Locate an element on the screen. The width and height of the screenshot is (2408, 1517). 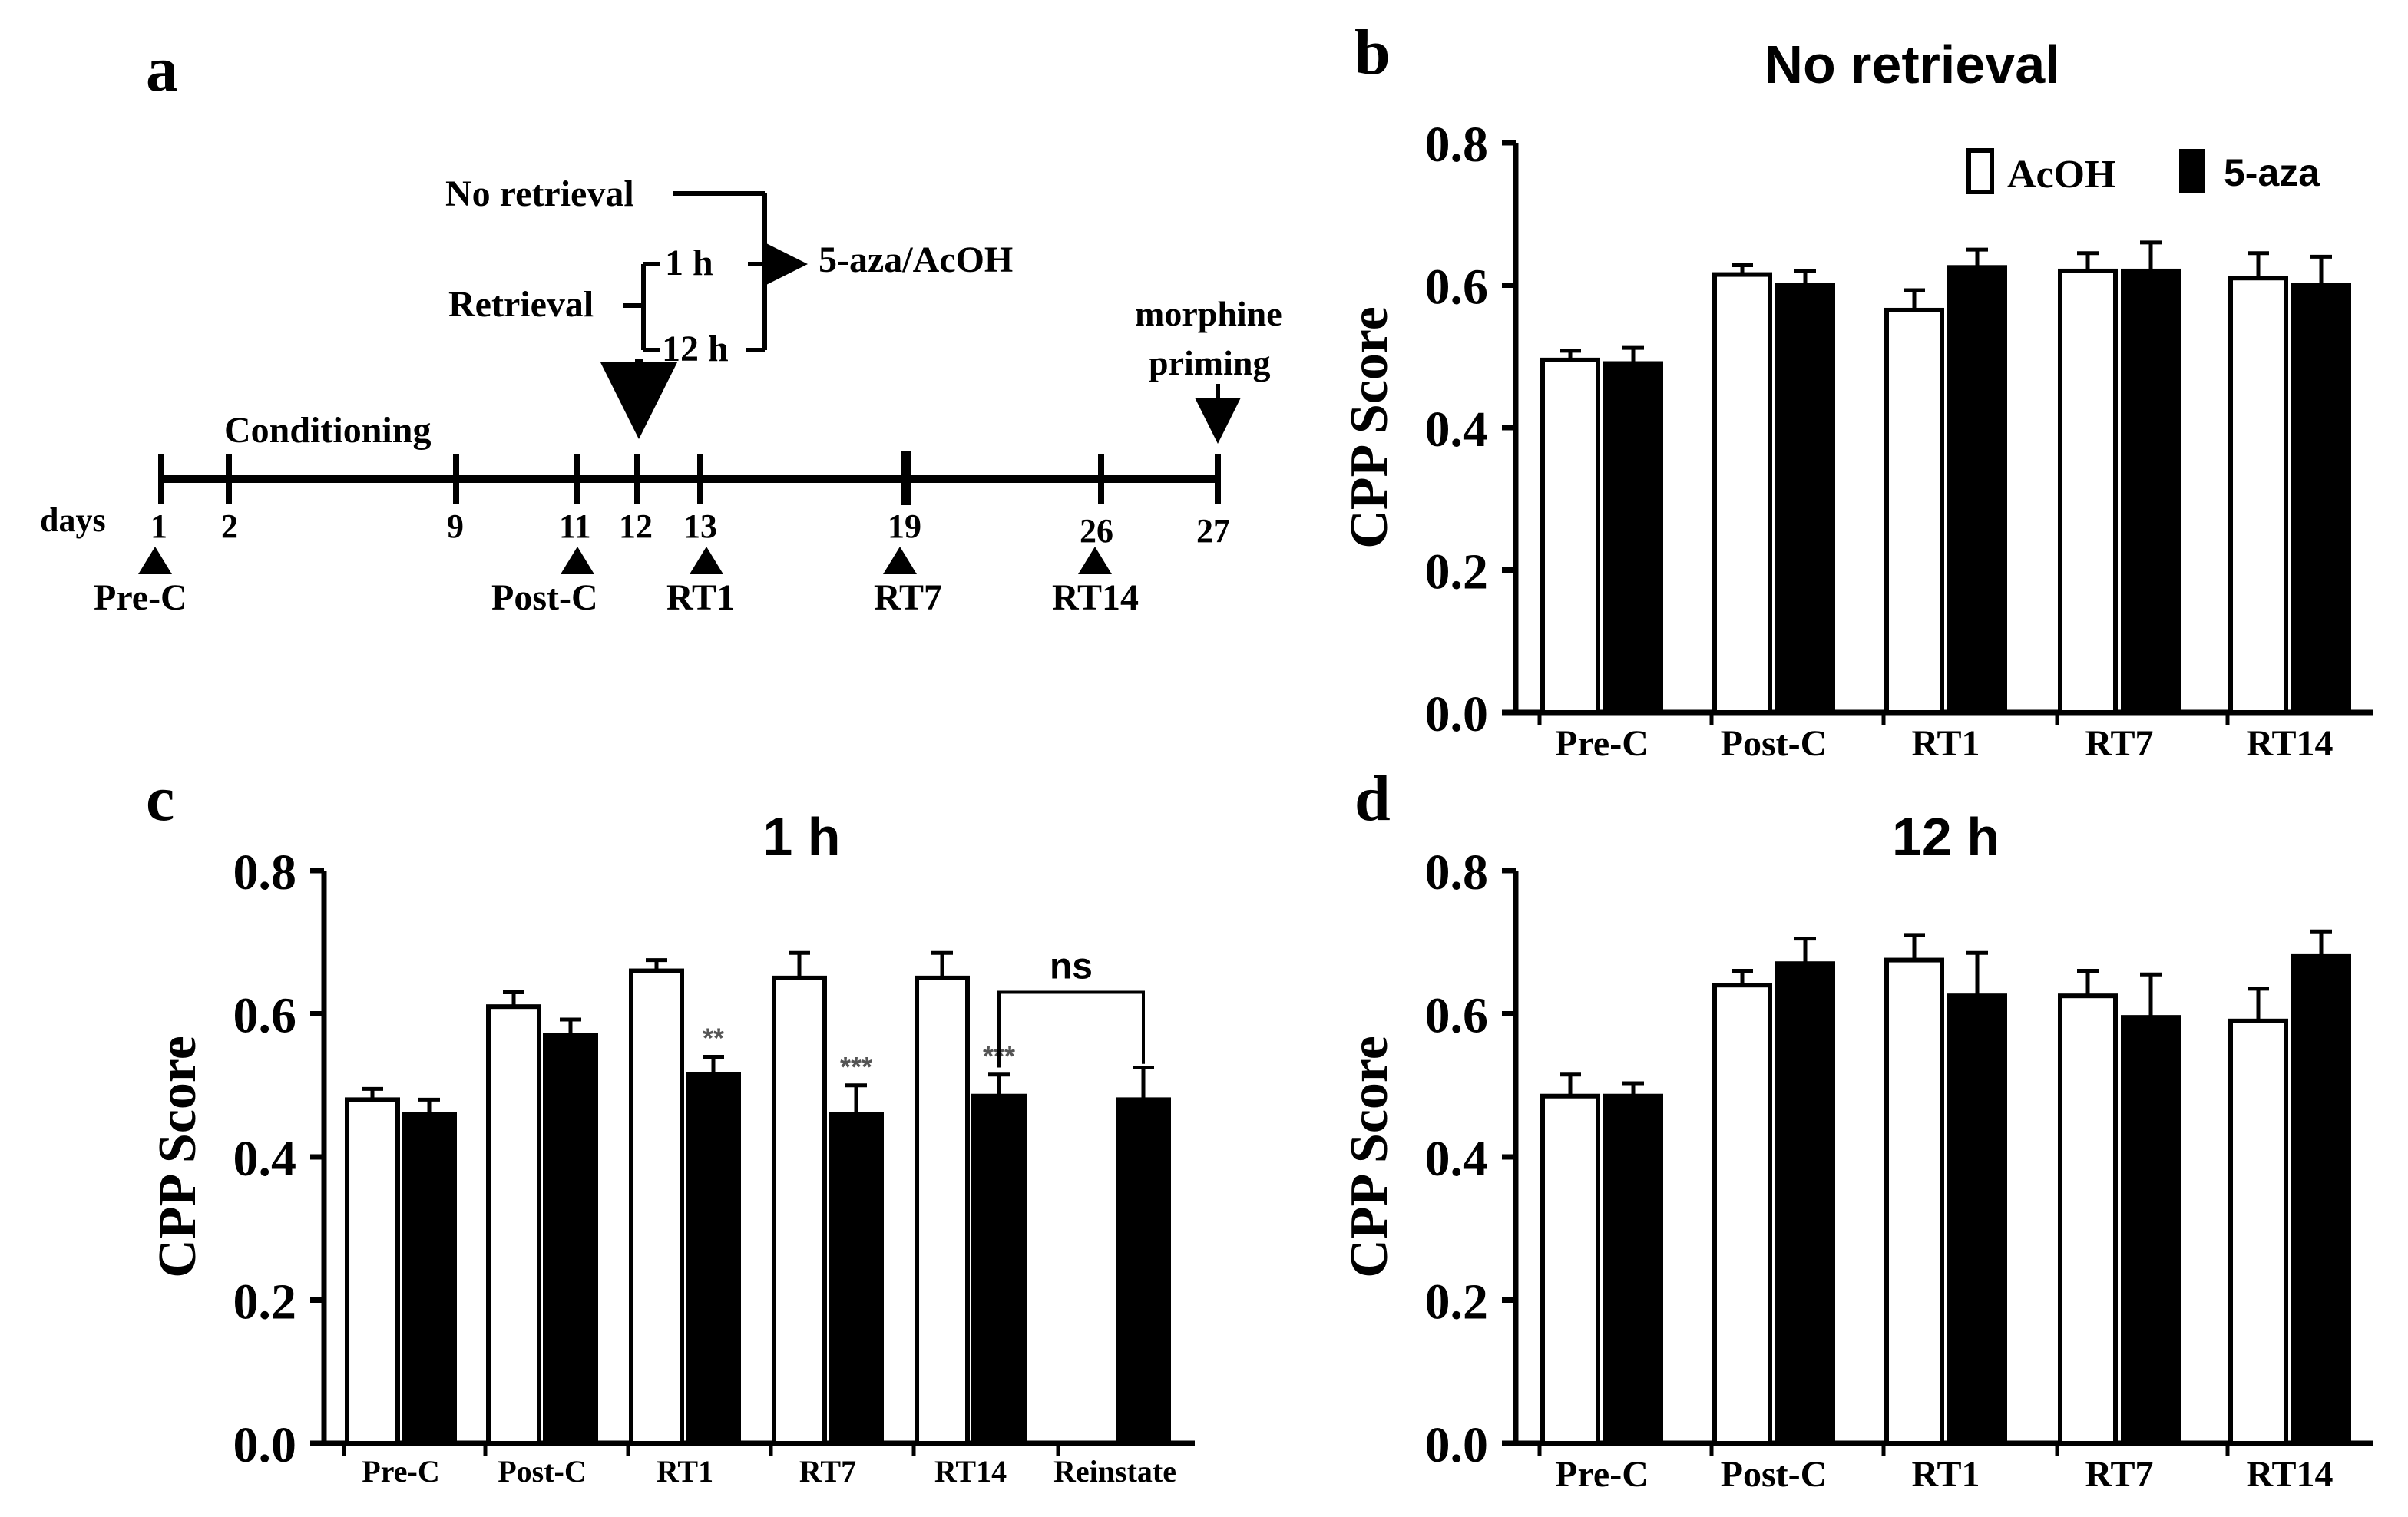
day-label: 19 is located at coordinates (905, 526).